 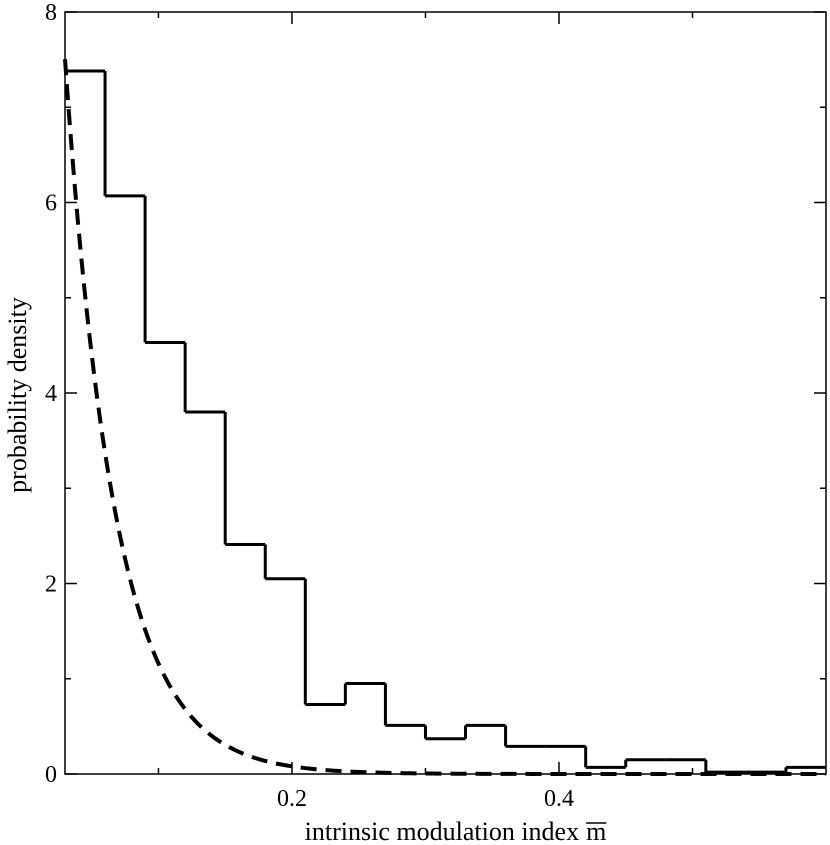 What do you see at coordinates (51, 204) in the screenshot?
I see `y-tick-label: 6` at bounding box center [51, 204].